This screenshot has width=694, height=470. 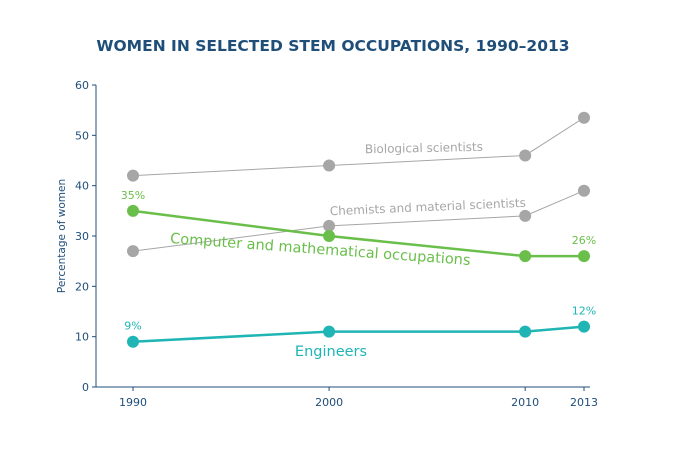 What do you see at coordinates (62, 236) in the screenshot?
I see `y-axis-label: Percentage of women` at bounding box center [62, 236].